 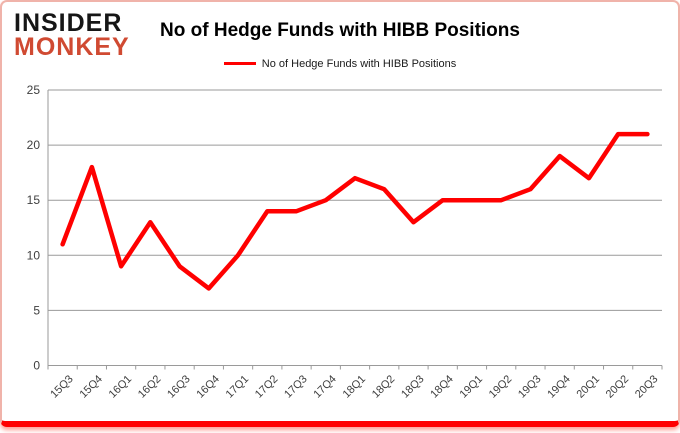 What do you see at coordinates (36, 366) in the screenshot?
I see `y-tick-label: 0` at bounding box center [36, 366].